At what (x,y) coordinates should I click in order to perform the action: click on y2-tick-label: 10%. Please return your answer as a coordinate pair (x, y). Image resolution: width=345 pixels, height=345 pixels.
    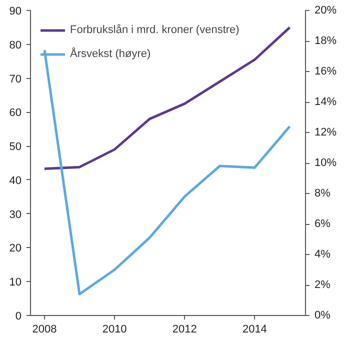
    Looking at the image, I should click on (325, 163).